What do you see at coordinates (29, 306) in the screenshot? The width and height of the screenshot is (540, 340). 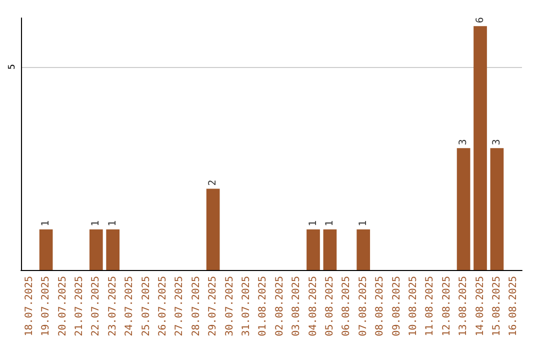 I see `x-tick-label: 18.07.2025` at bounding box center [29, 306].